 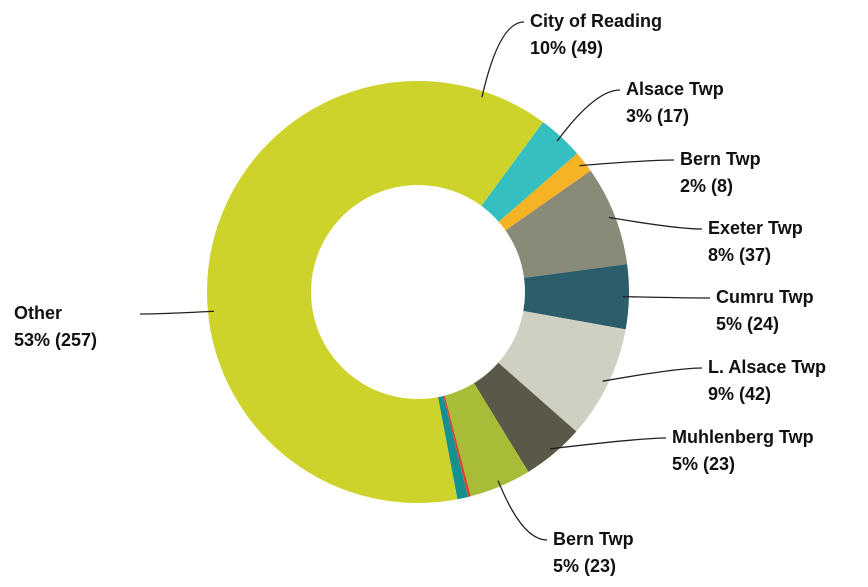 What do you see at coordinates (743, 437) in the screenshot?
I see `slice-label: Muhlenberg Twp` at bounding box center [743, 437].